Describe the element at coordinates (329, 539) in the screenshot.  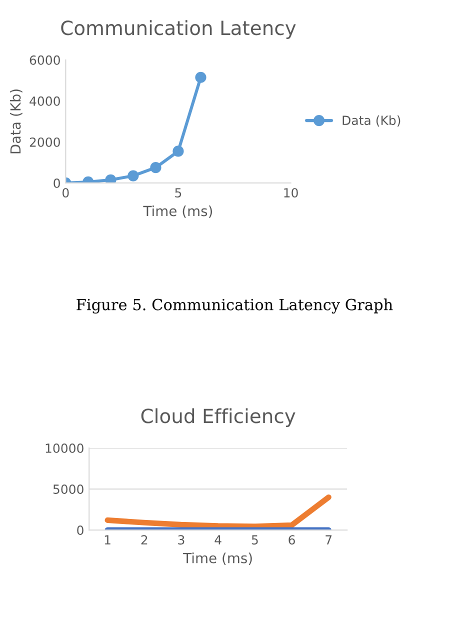
I see `x-tick-label: 7` at that location.